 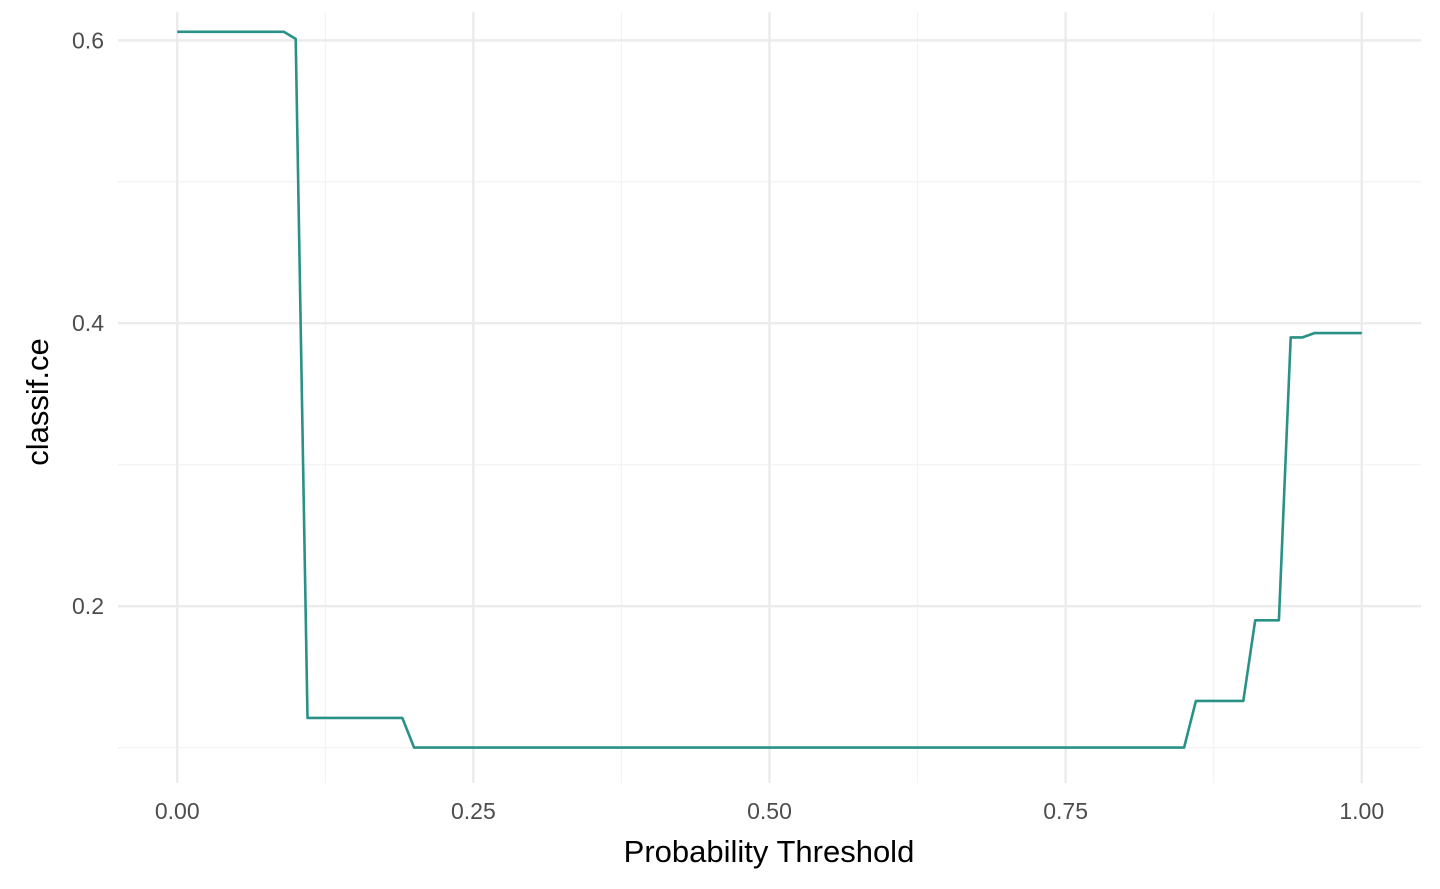 What do you see at coordinates (37, 401) in the screenshot?
I see `y-axis-title: classif.ce` at bounding box center [37, 401].